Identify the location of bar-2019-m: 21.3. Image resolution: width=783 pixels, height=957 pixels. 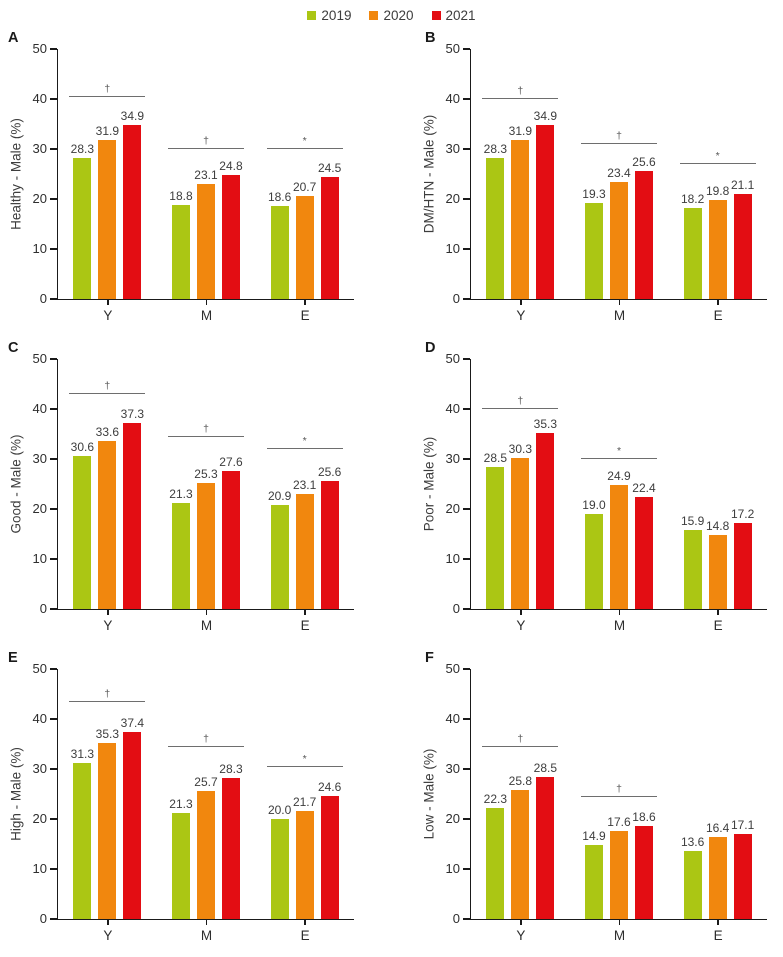
(181, 858).